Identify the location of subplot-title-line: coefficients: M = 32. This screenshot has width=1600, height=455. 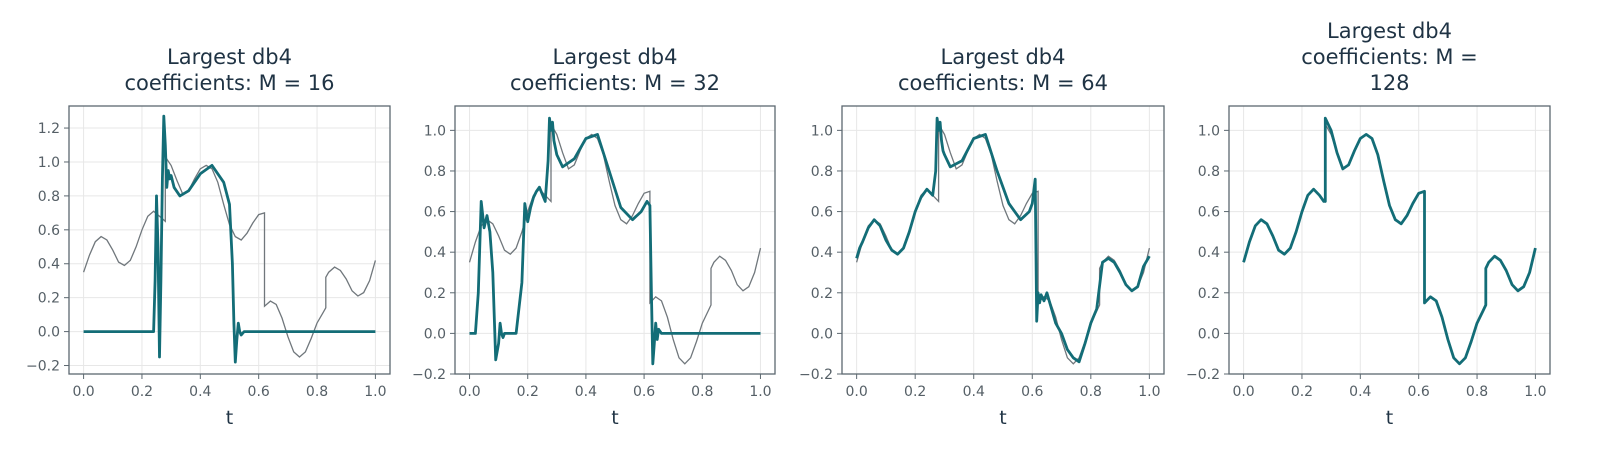
(615, 83).